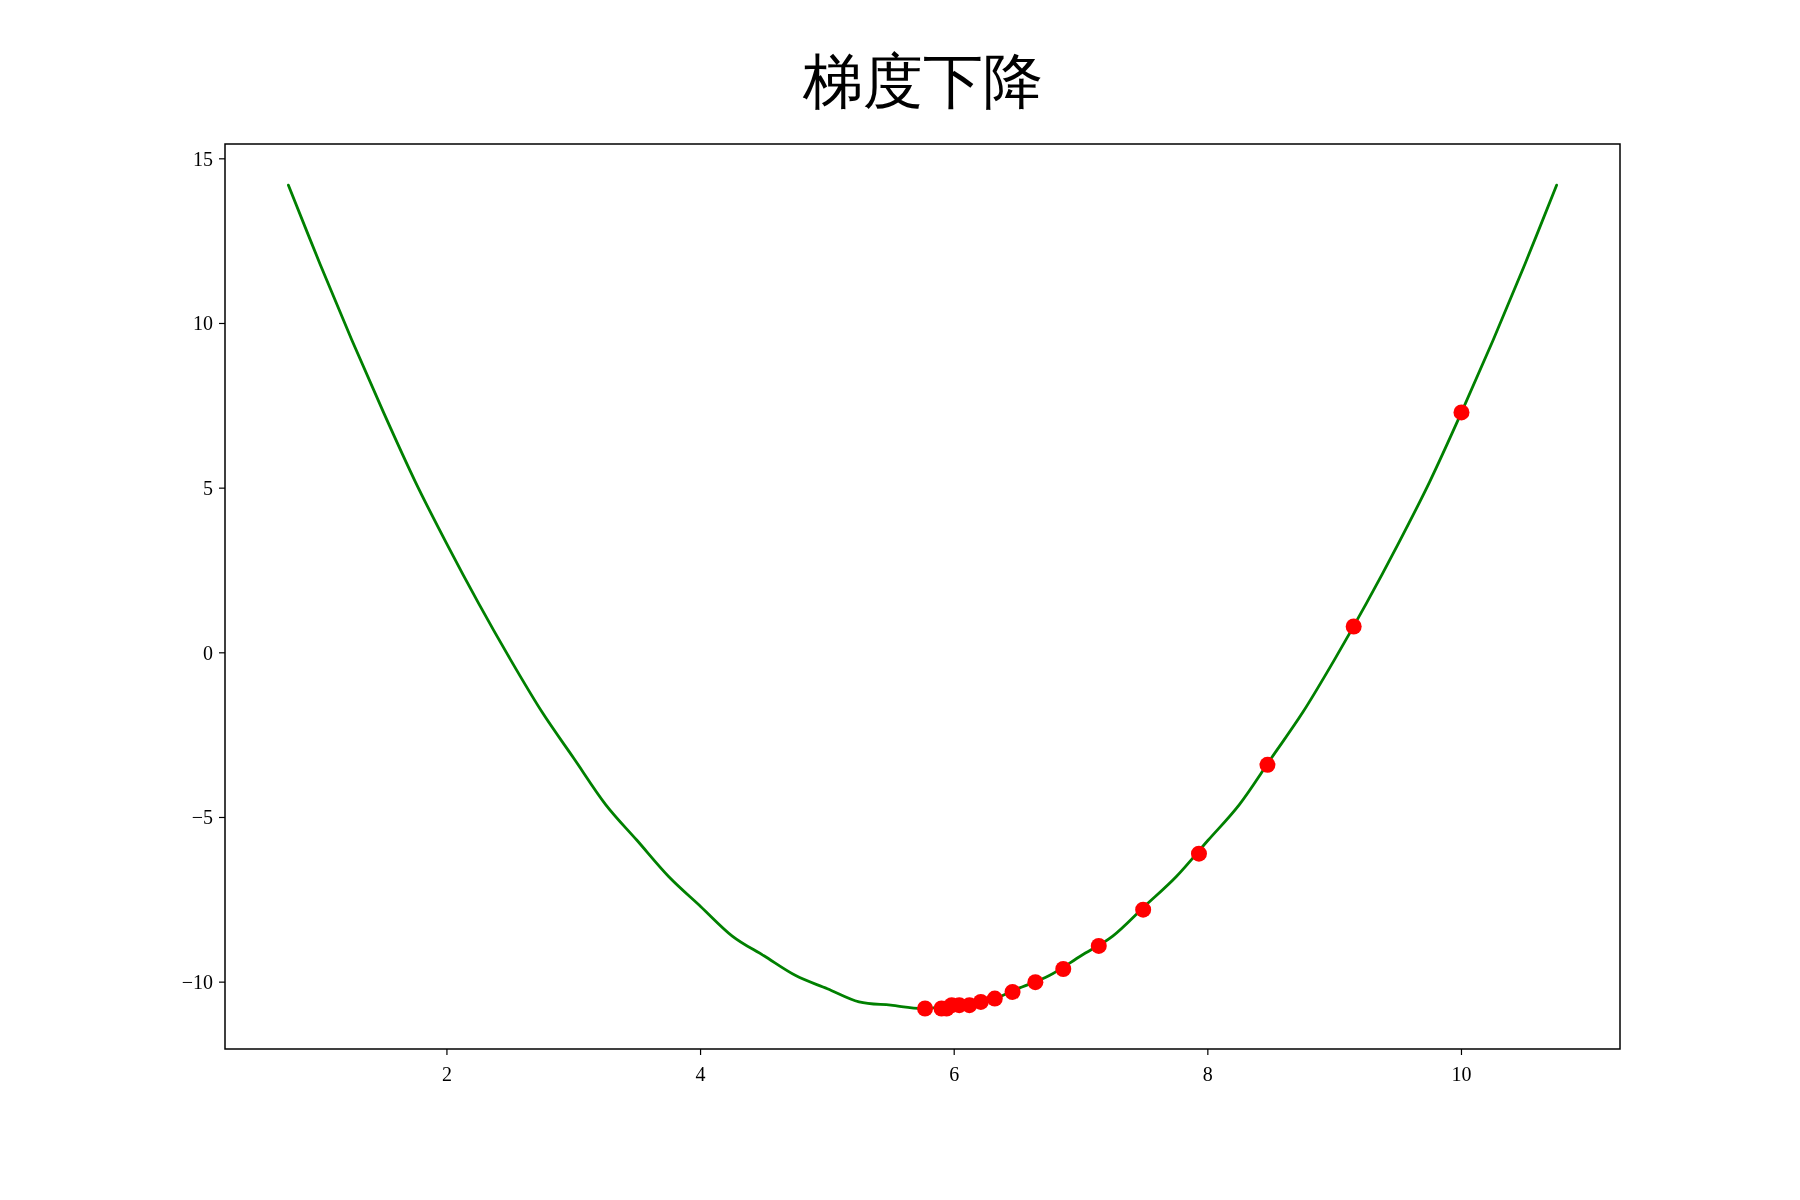 This screenshot has height=1200, width=1800. Describe the element at coordinates (954, 1074) in the screenshot. I see `x-tick-label: 6` at that location.